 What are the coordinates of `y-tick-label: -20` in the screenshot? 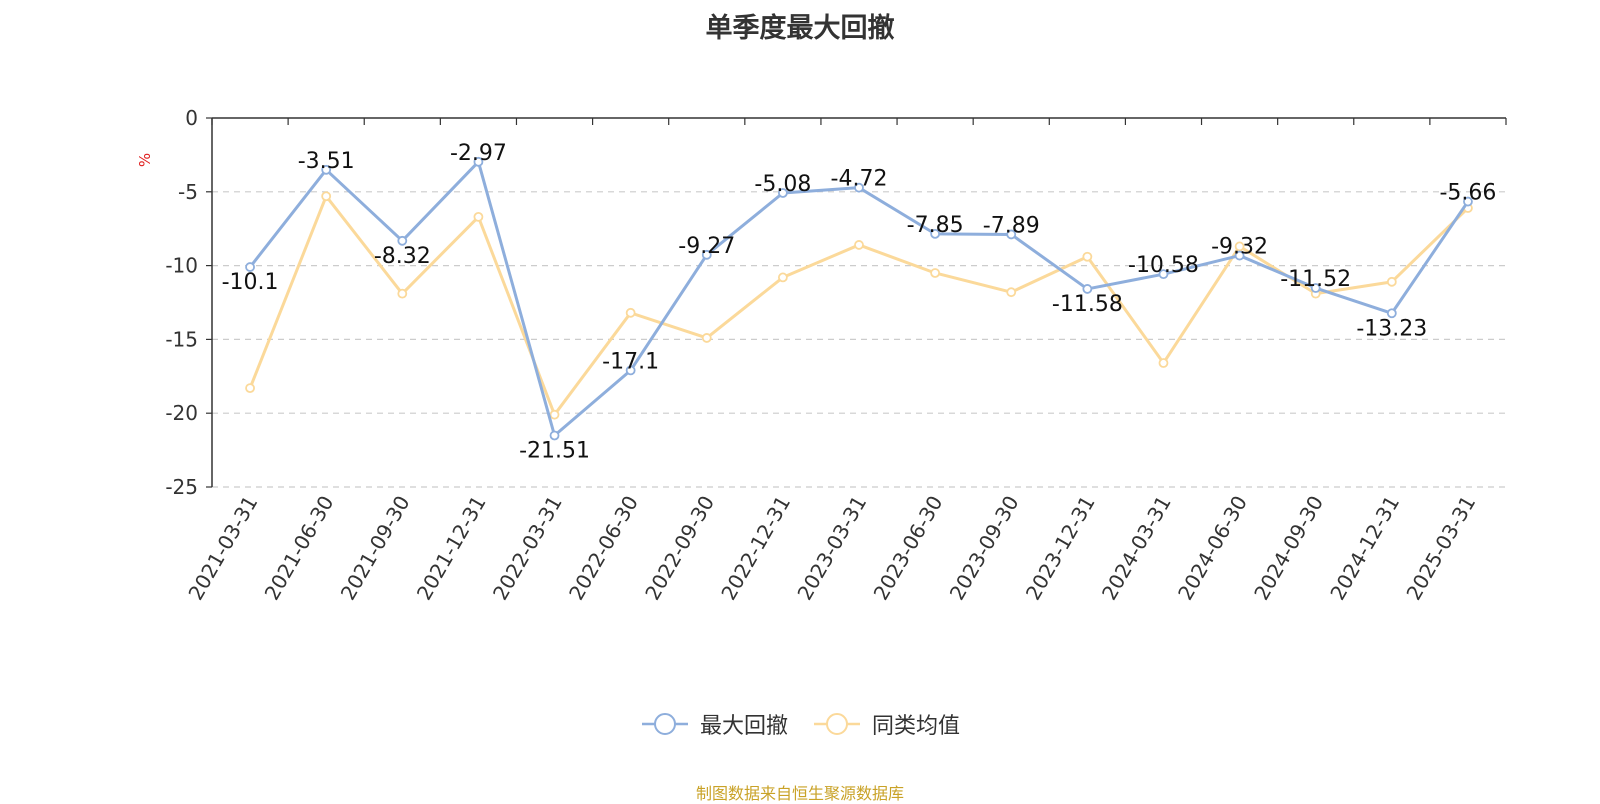 It's located at (181, 413).